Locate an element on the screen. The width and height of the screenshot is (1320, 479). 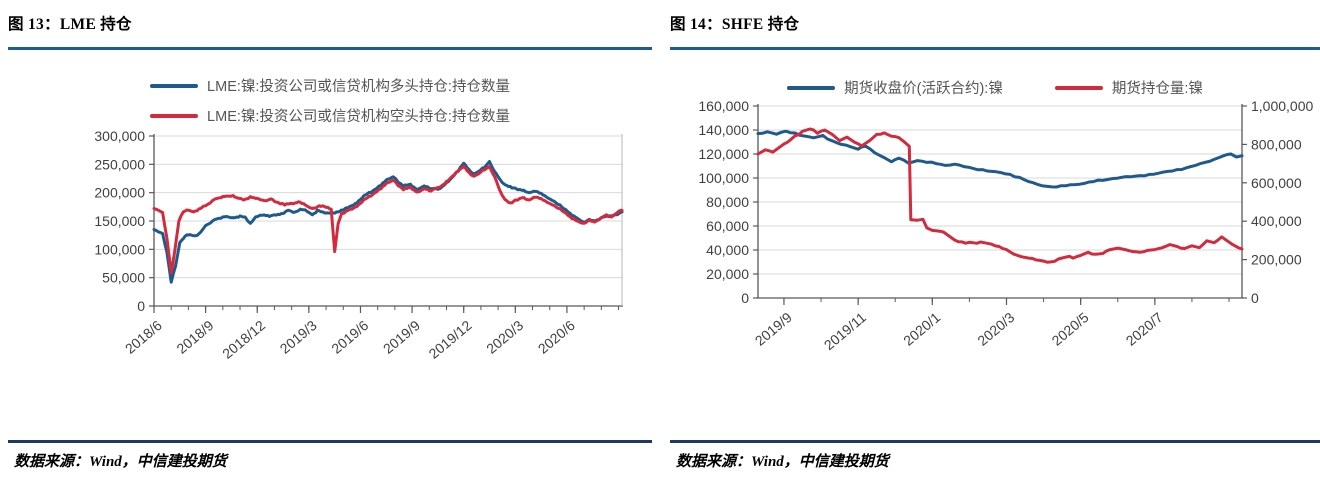
svg-text: 60,000 is located at coordinates (727, 226).